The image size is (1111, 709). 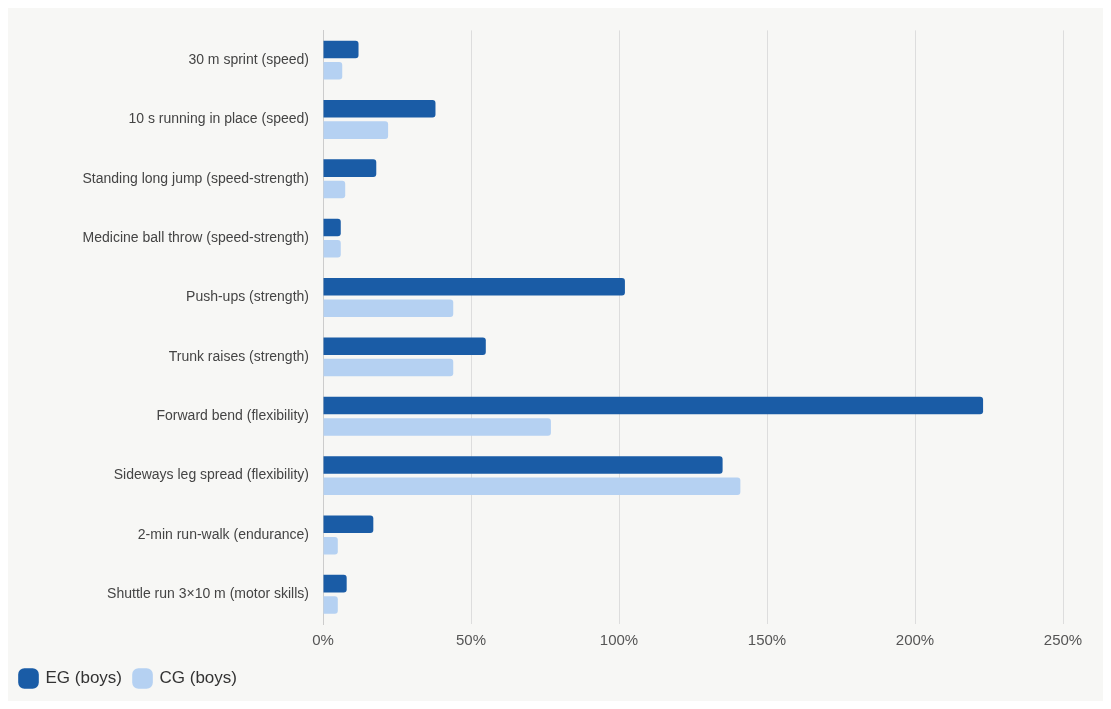 I want to click on y-tick-label: Push-ups (strength), so click(x=247, y=296).